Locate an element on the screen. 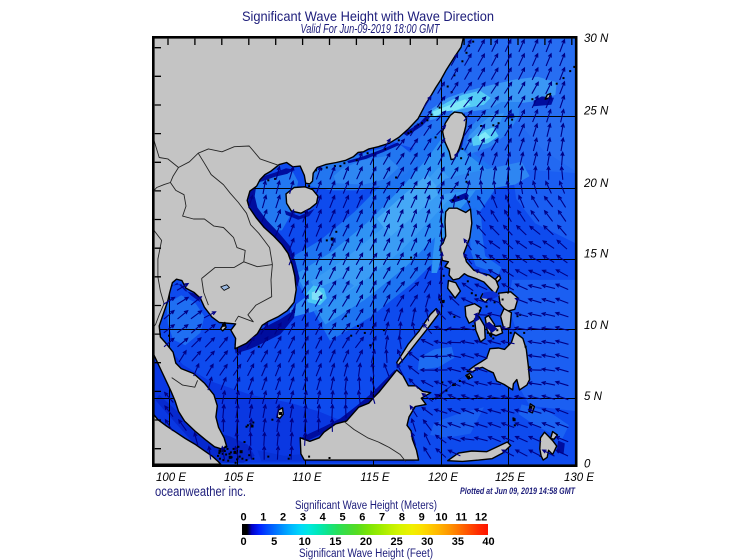  svg-text: 125 E is located at coordinates (510, 478).